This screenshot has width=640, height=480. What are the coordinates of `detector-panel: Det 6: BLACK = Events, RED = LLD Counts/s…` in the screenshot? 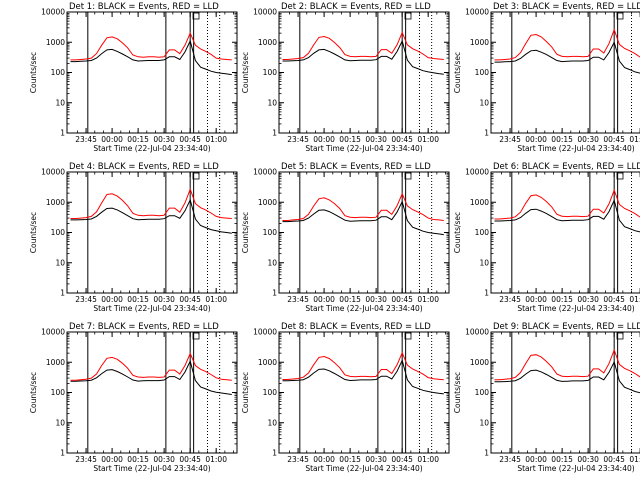 It's located at (546, 237).